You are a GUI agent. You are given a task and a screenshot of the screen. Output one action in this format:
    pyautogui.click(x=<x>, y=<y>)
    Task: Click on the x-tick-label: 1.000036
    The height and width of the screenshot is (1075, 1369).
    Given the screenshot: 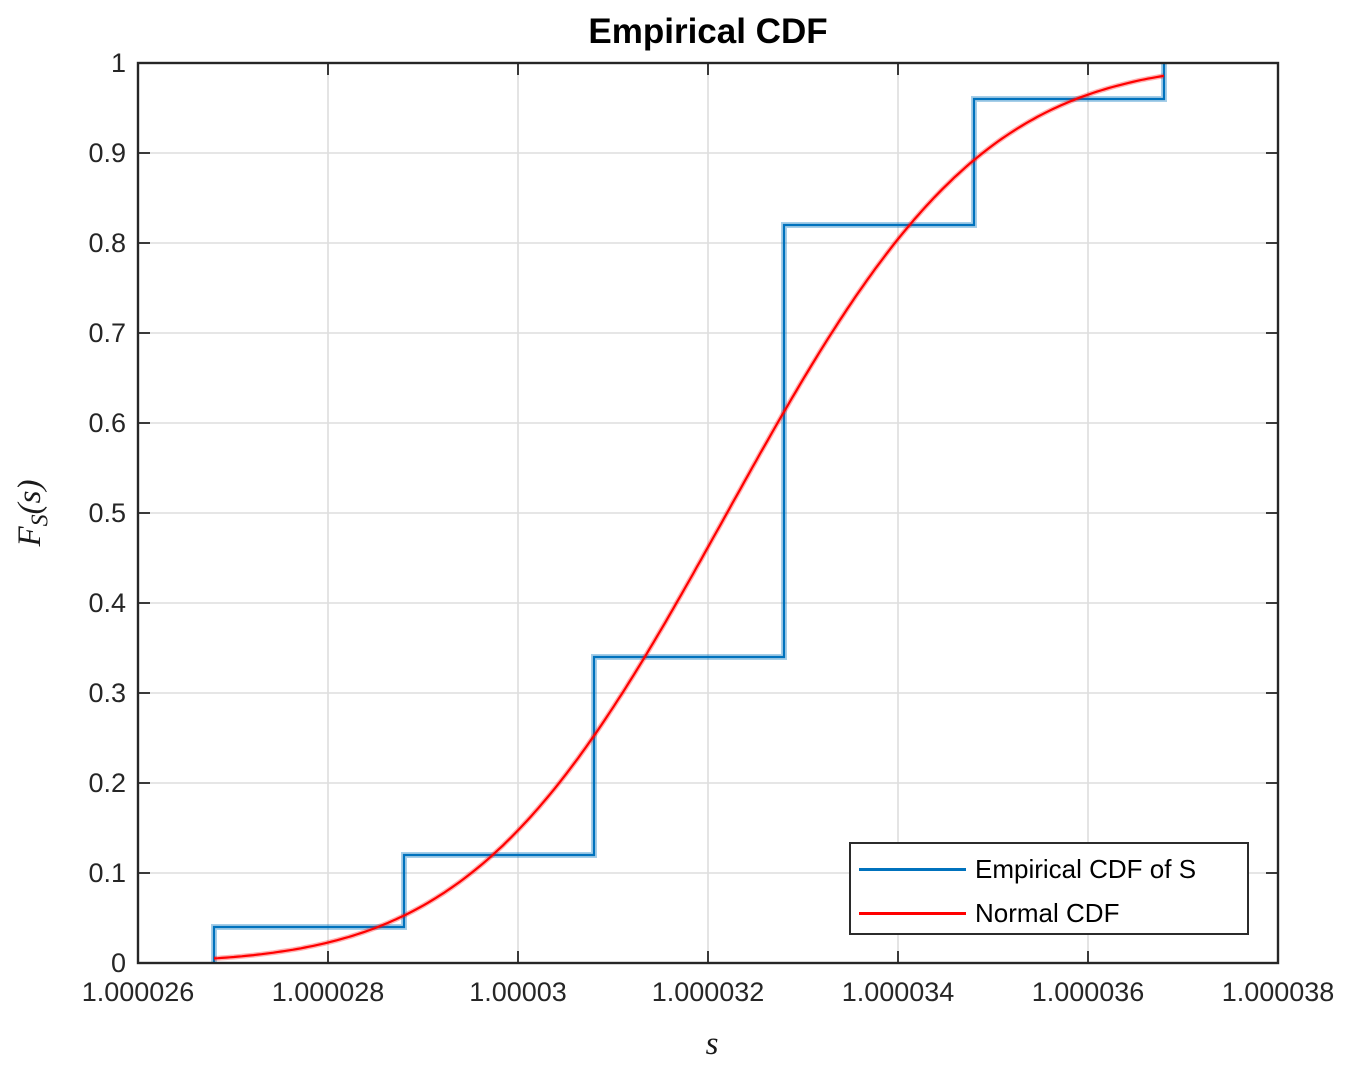 What is the action you would take?
    pyautogui.click(x=1088, y=992)
    